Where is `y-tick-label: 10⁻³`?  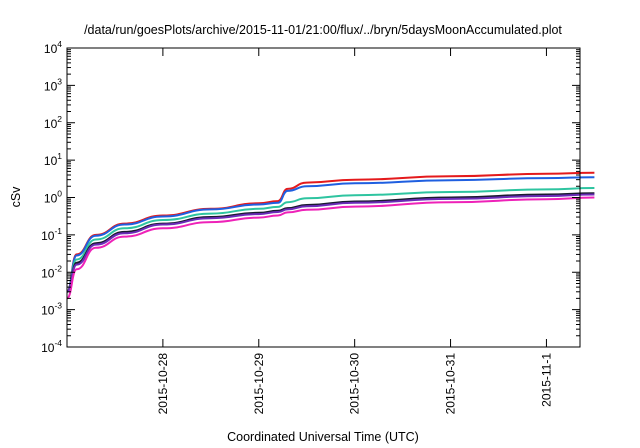 y-tick-label: 10⁻³ is located at coordinates (51, 309).